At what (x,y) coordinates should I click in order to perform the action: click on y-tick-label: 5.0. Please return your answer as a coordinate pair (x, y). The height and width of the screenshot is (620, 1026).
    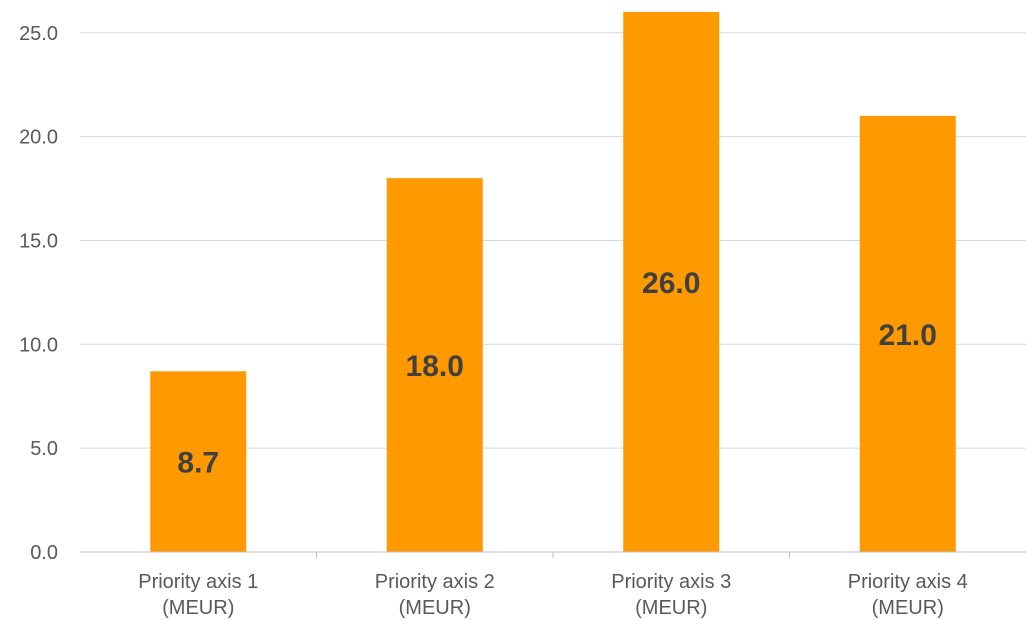
    Looking at the image, I should click on (44, 449).